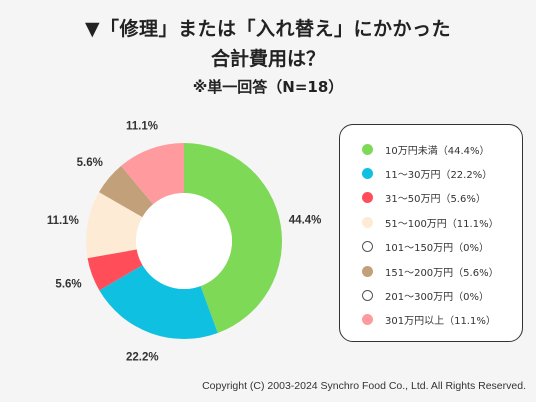 The width and height of the screenshot is (536, 402). I want to click on legend-item: 301万円以上（11.1%）, so click(429, 320).